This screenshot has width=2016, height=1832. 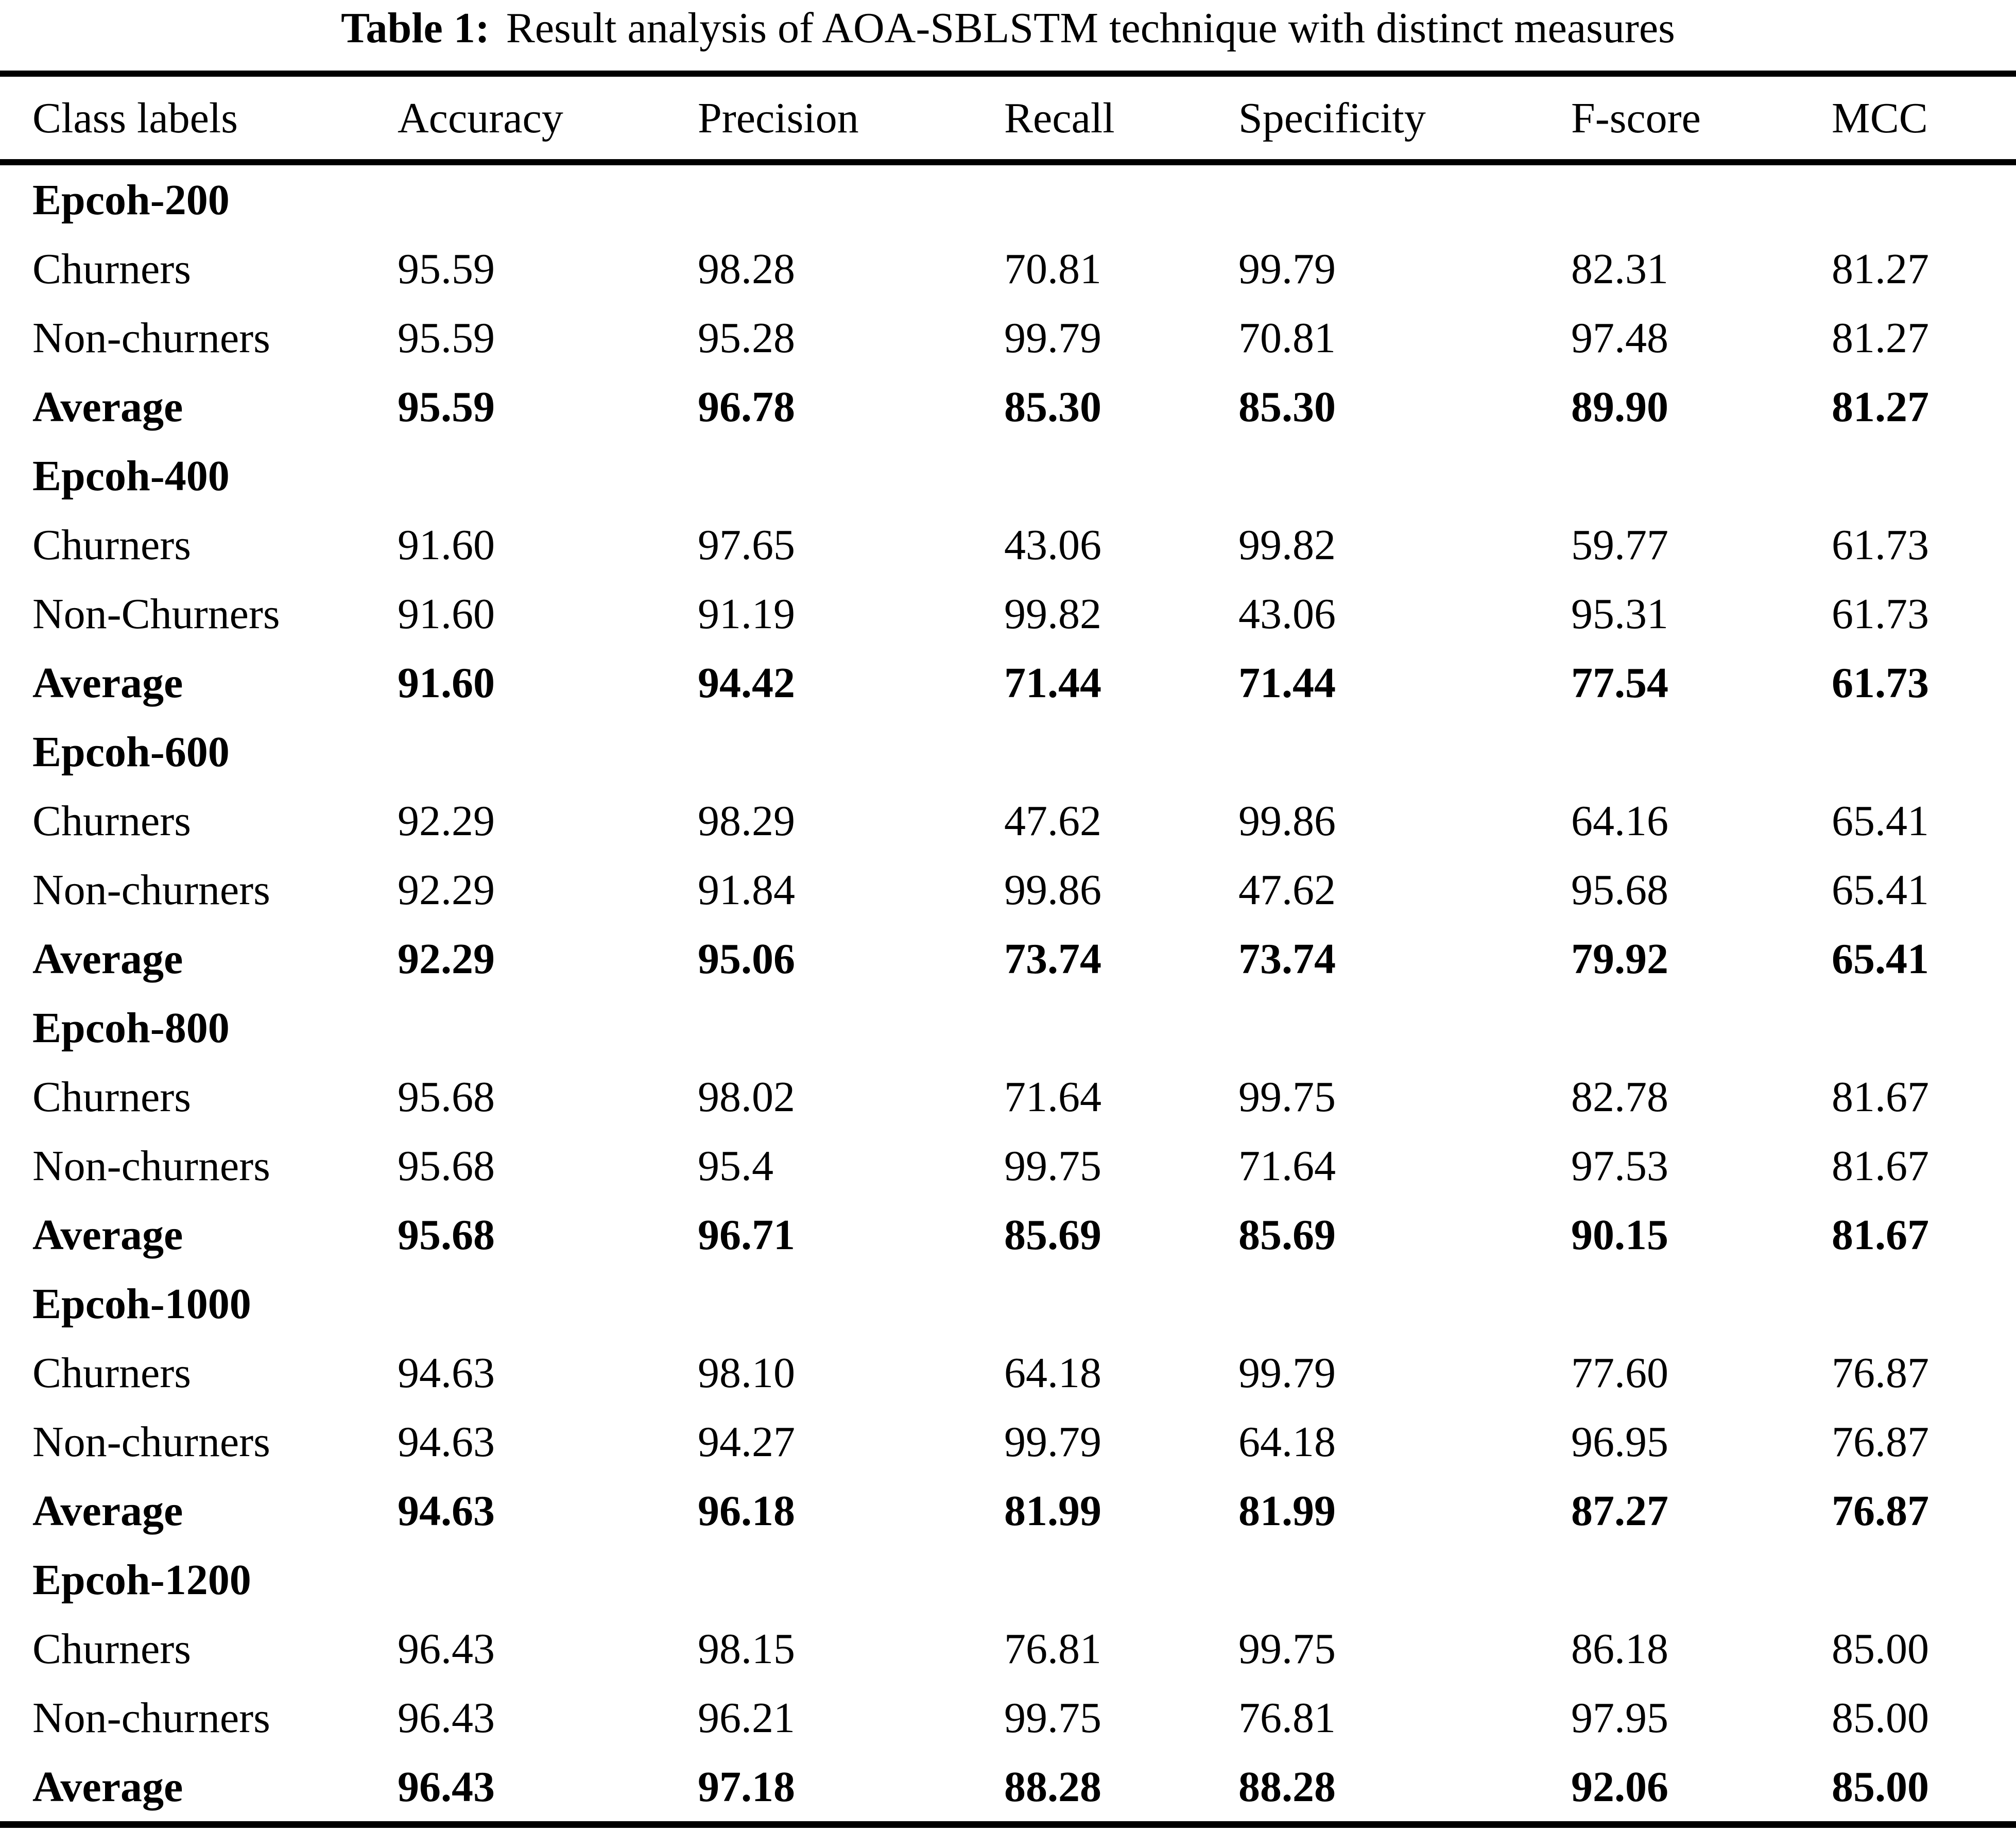 I want to click on cell-specificity: 99.82, so click(x=1287, y=545).